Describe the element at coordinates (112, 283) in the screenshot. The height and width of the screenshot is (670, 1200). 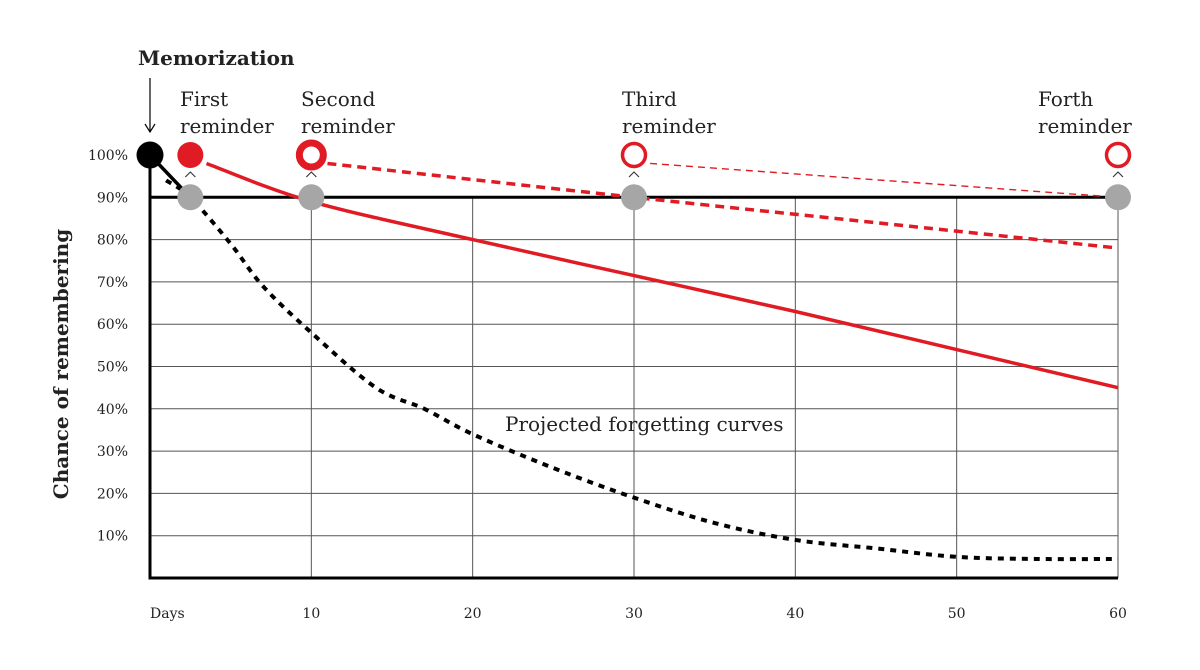
I see `y-tick-label-70: 70%` at that location.